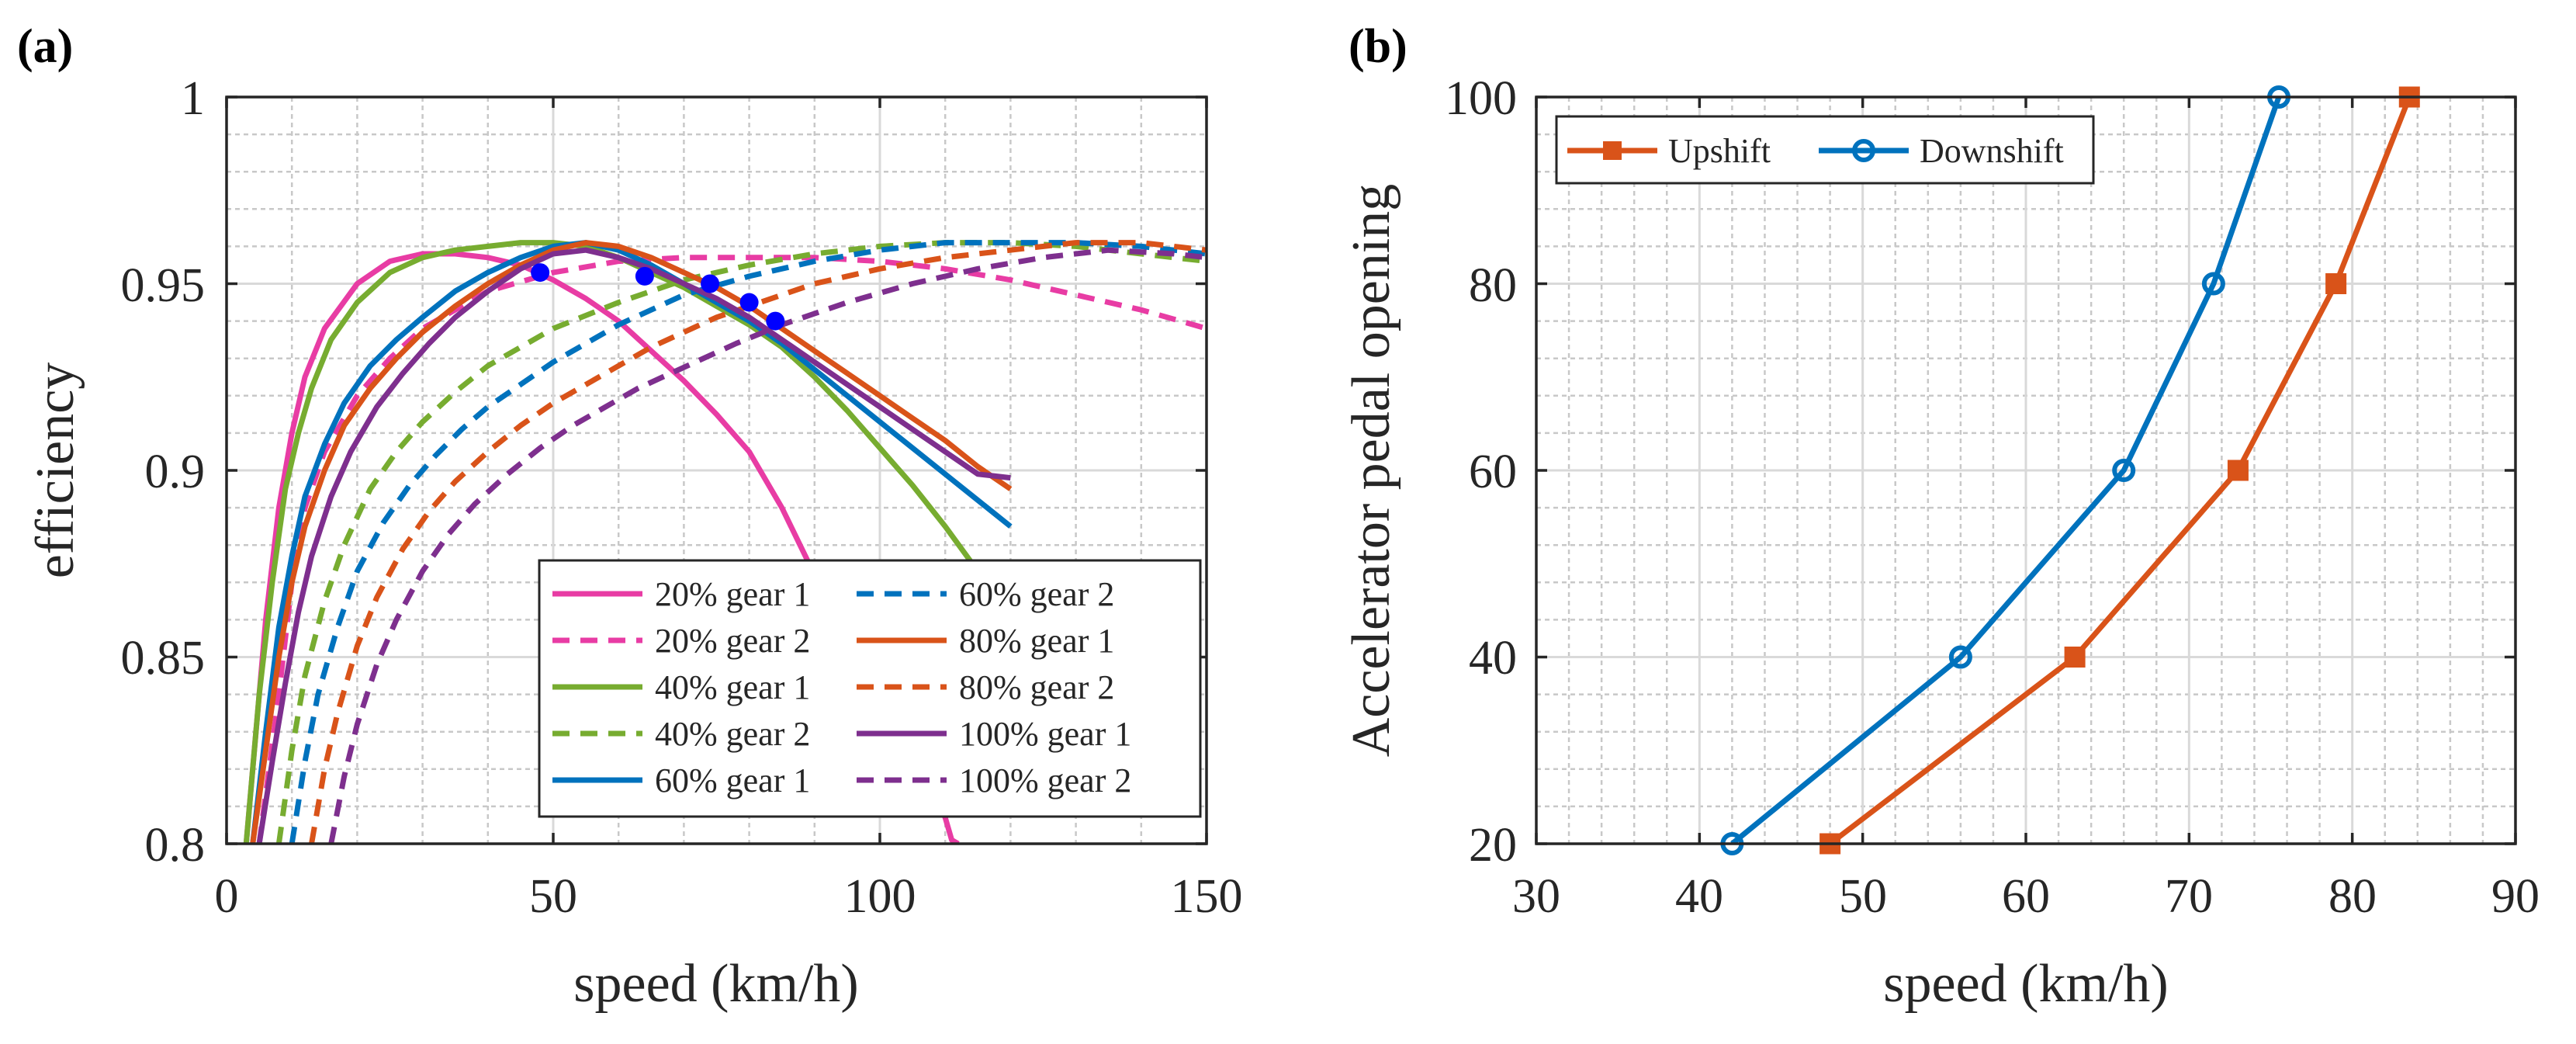 The image size is (2576, 1044). Describe the element at coordinates (2025, 984) in the screenshot. I see `panel-b-x-axis-label: speed (km/h)` at that location.